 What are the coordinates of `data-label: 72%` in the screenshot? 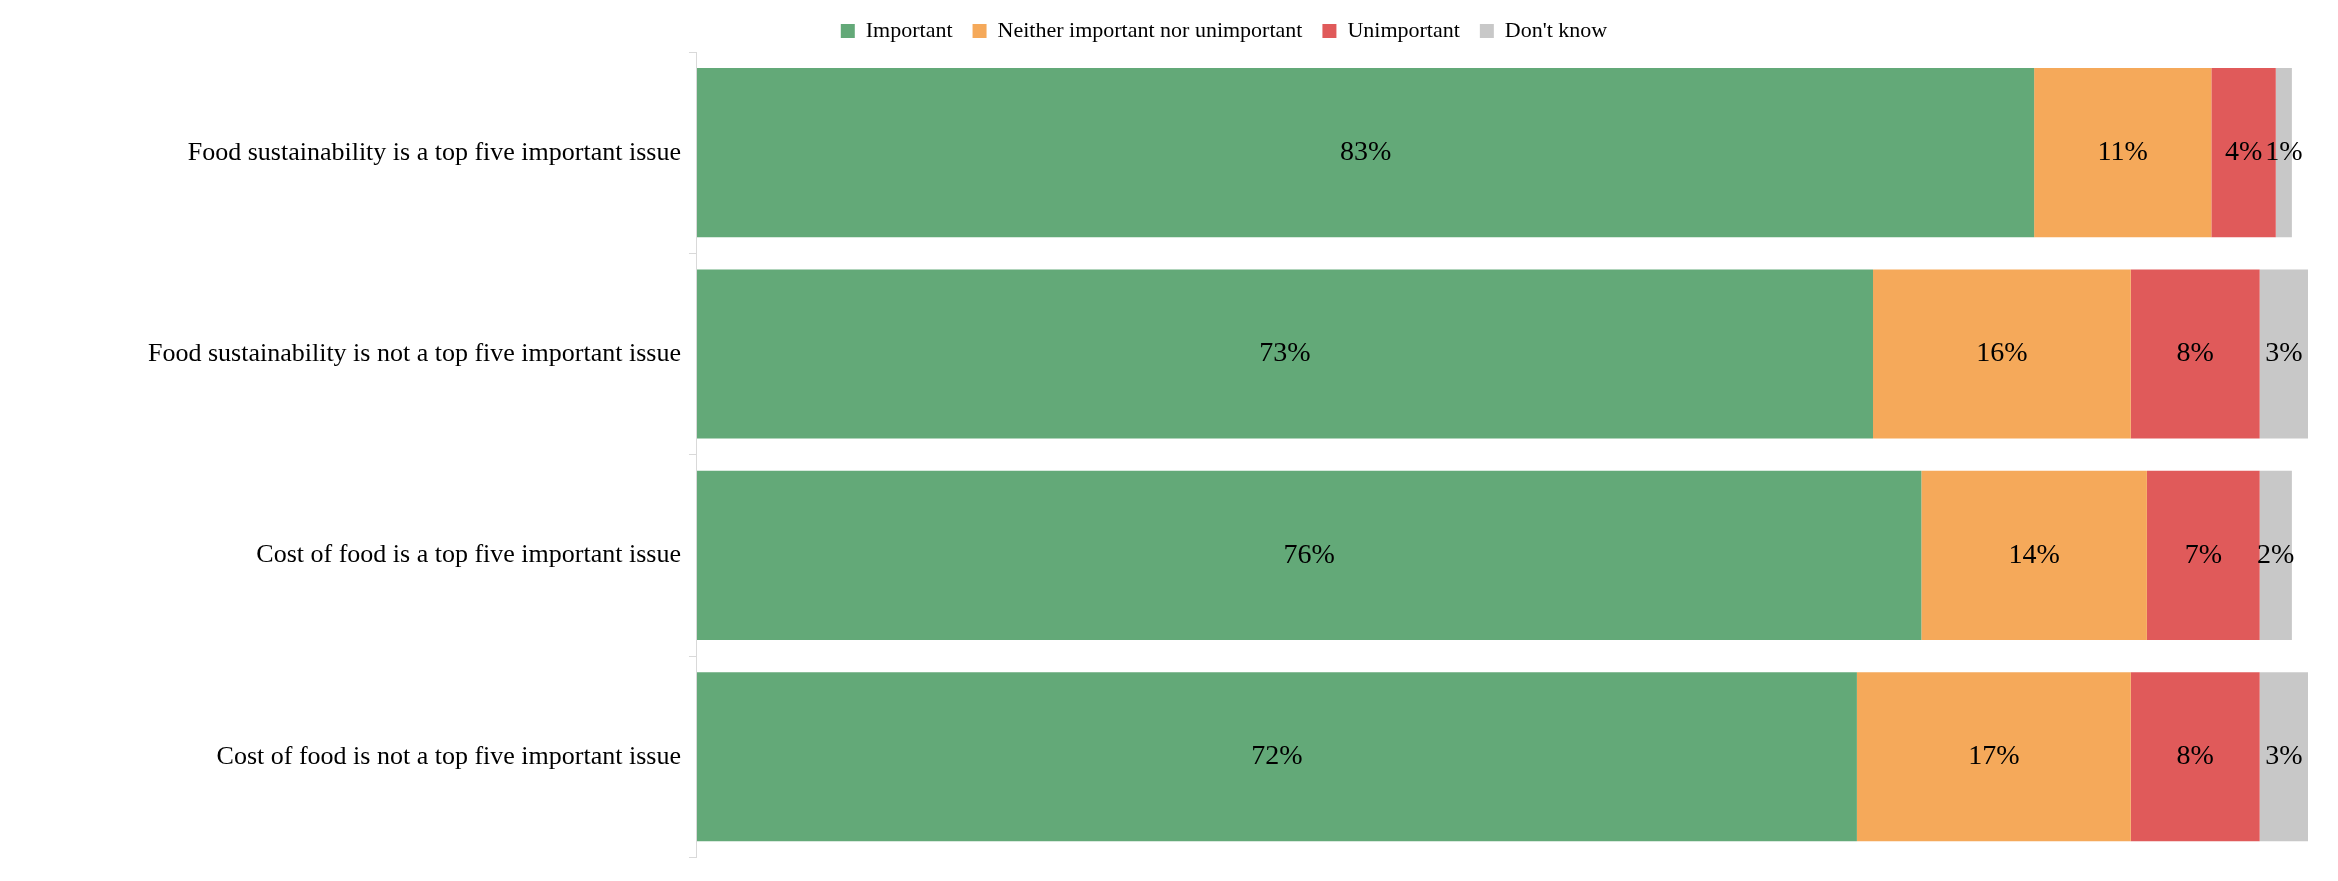 It's located at (1277, 755).